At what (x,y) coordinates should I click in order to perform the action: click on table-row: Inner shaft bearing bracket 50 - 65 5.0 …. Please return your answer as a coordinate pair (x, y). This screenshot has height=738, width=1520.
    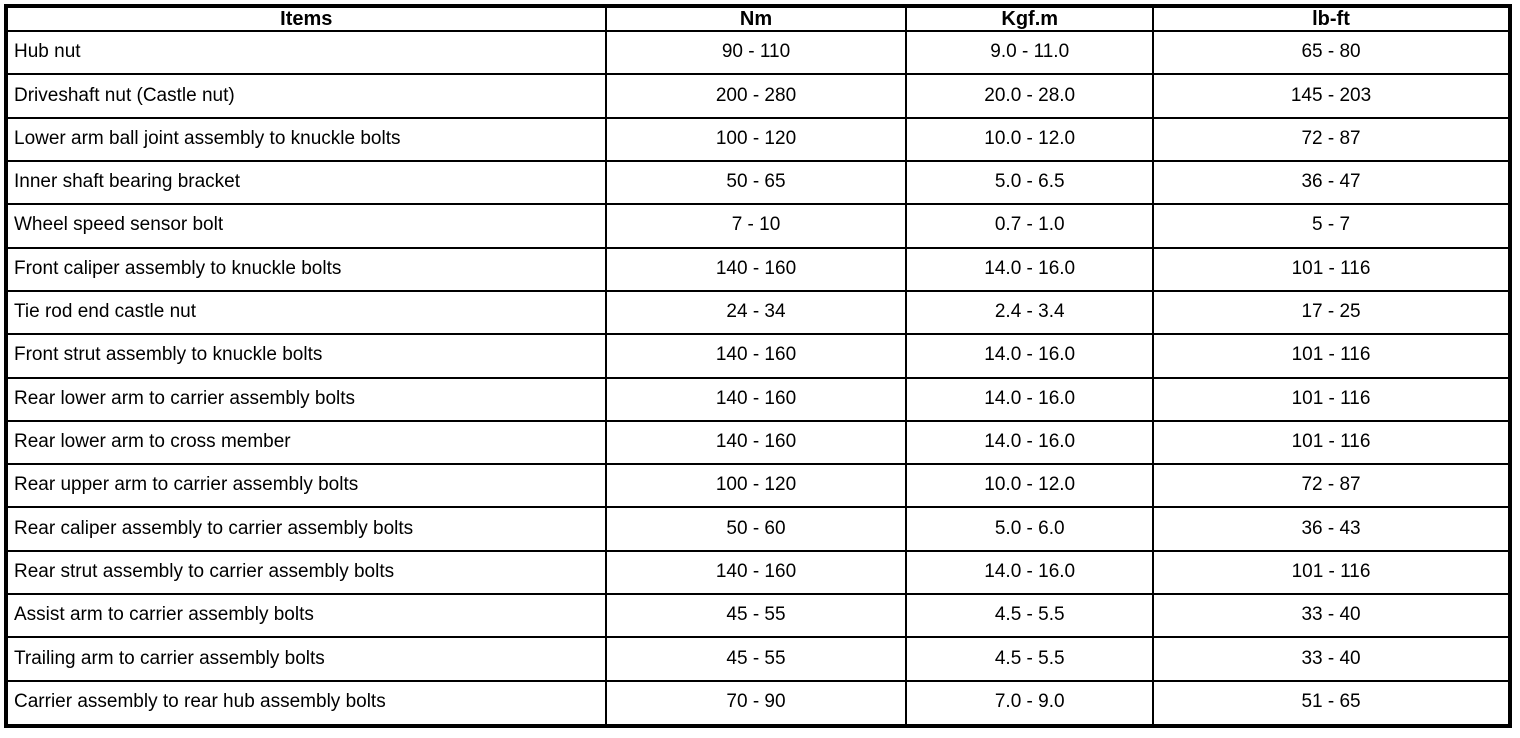
    Looking at the image, I should click on (758, 182).